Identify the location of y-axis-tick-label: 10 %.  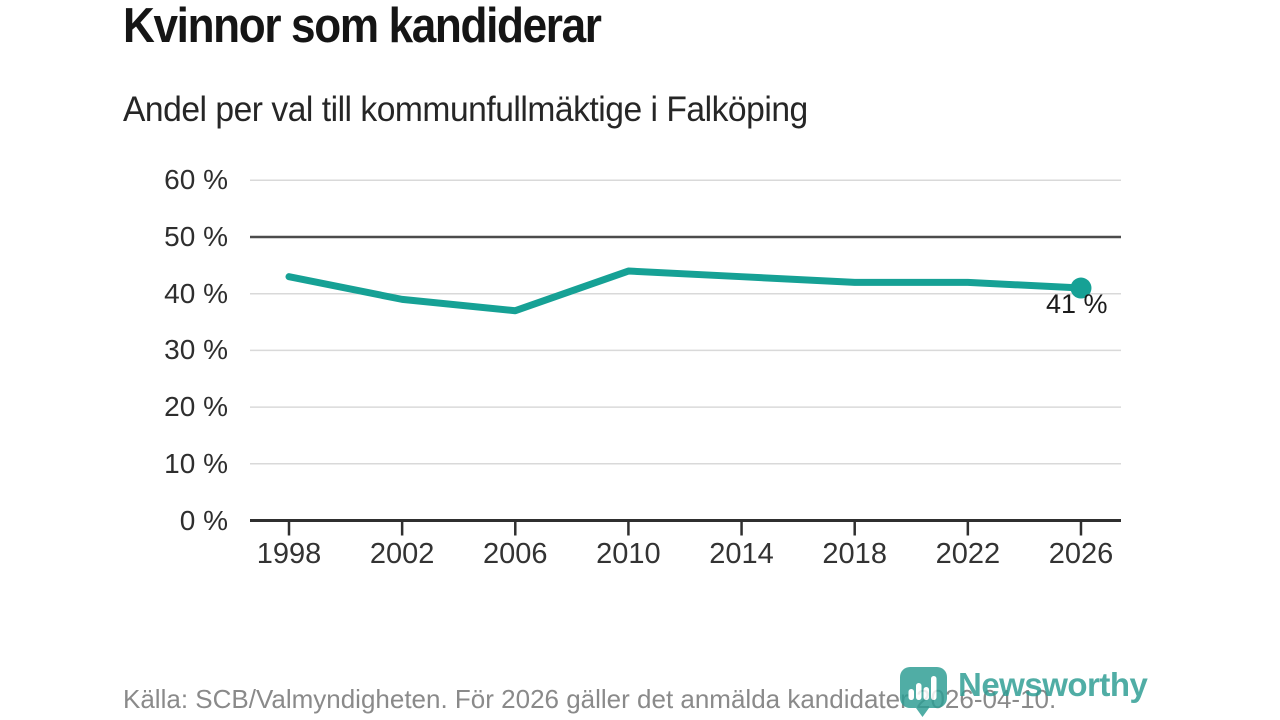
(196, 463).